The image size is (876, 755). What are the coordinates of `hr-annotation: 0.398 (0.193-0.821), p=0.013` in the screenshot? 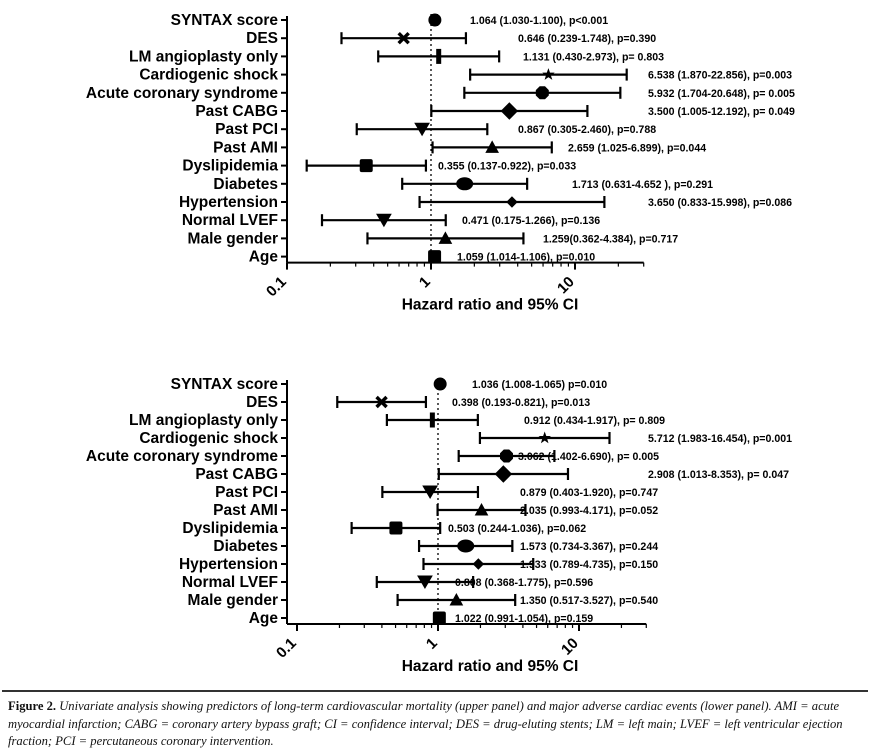 It's located at (521, 403).